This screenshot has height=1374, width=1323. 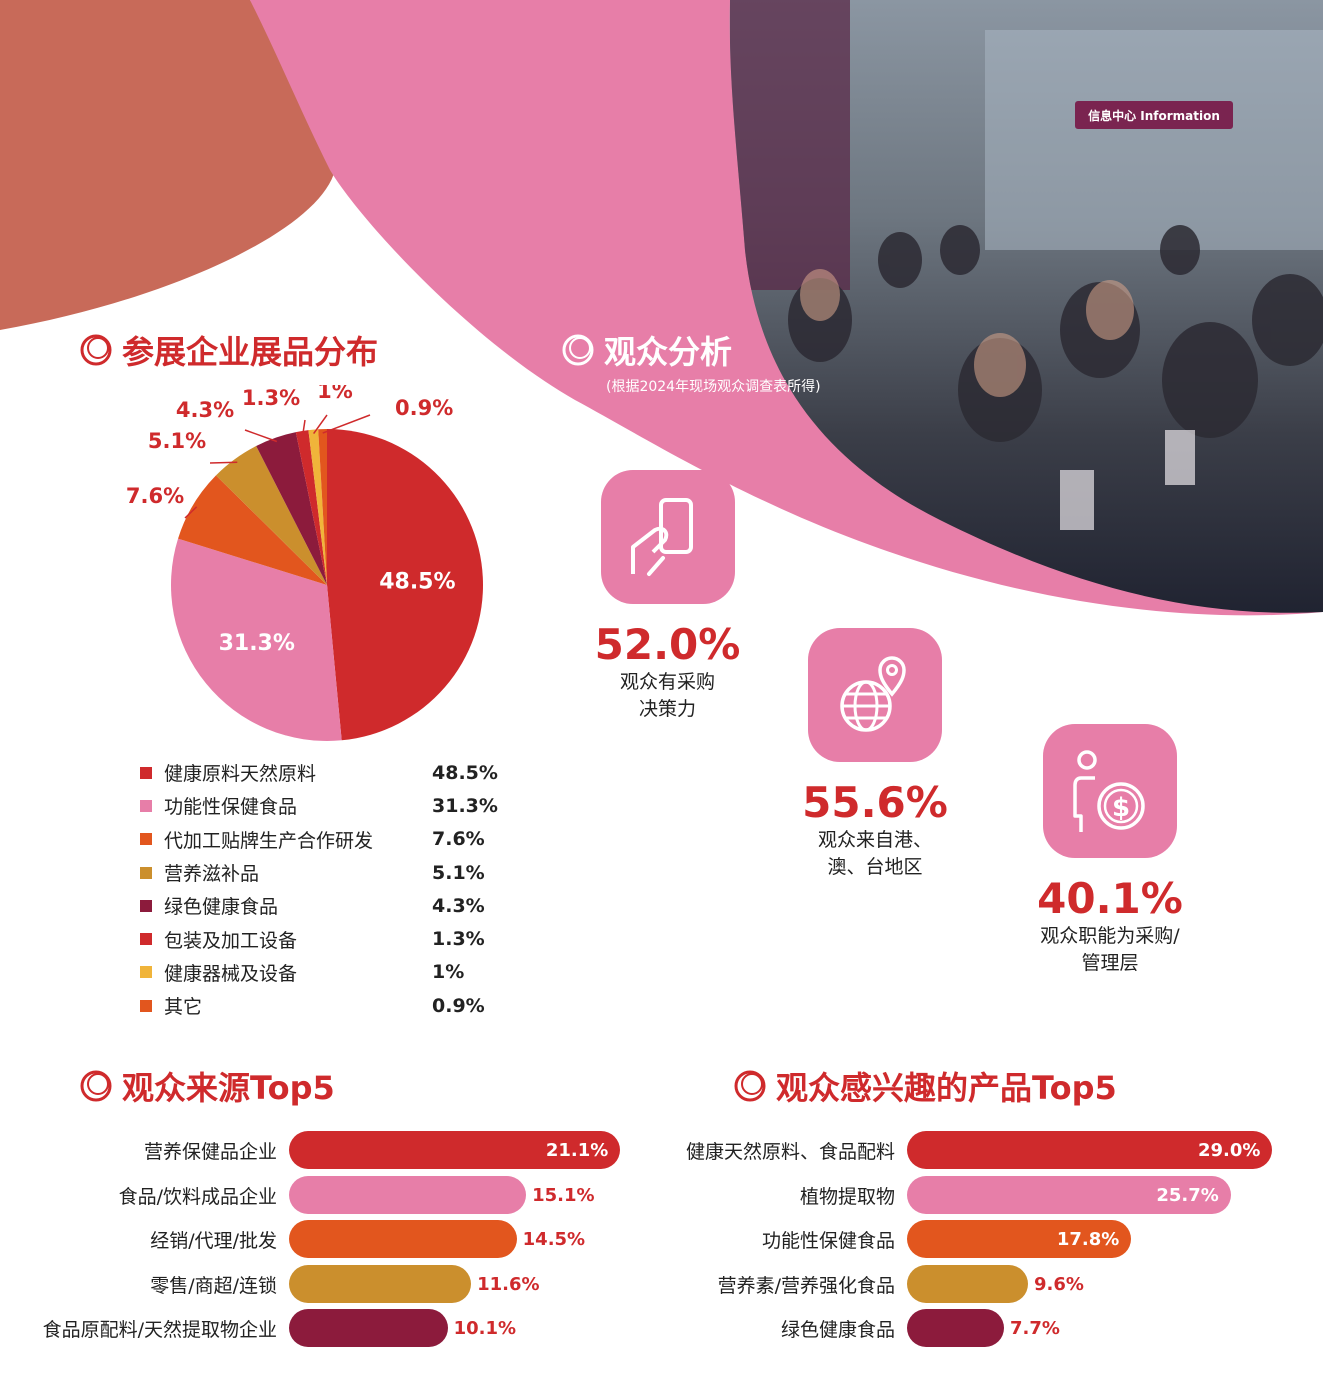 What do you see at coordinates (325, 1005) in the screenshot?
I see `legend-item: 其它 0.9%` at bounding box center [325, 1005].